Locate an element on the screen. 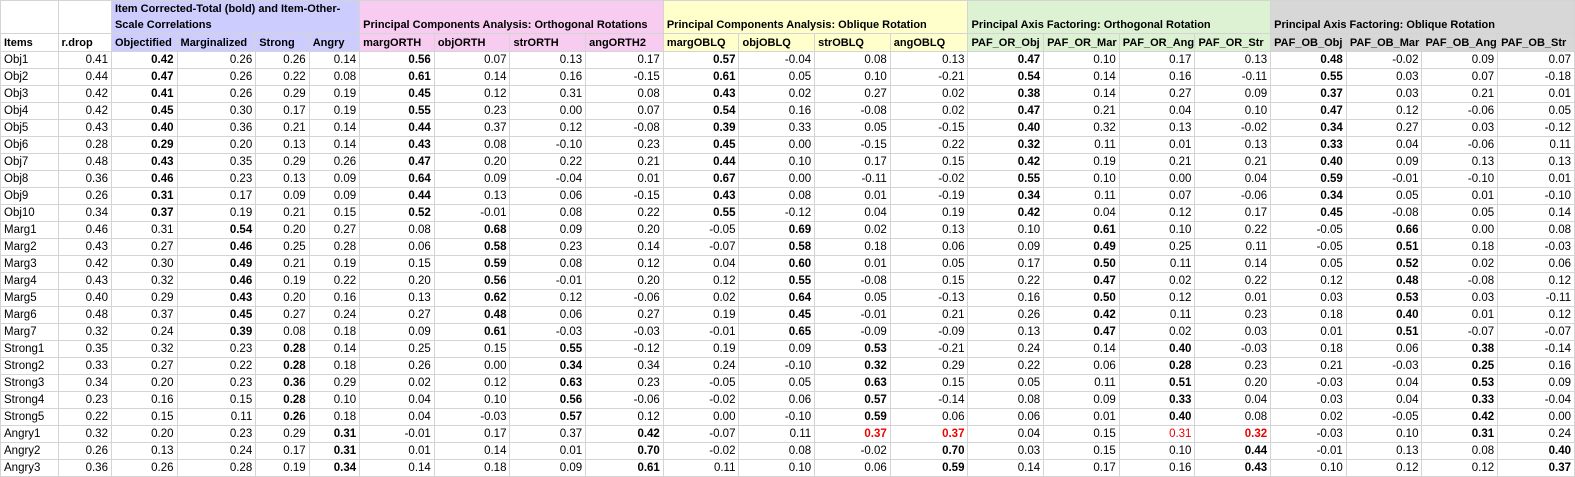  value-cell: 0.06 is located at coordinates (777, 400).